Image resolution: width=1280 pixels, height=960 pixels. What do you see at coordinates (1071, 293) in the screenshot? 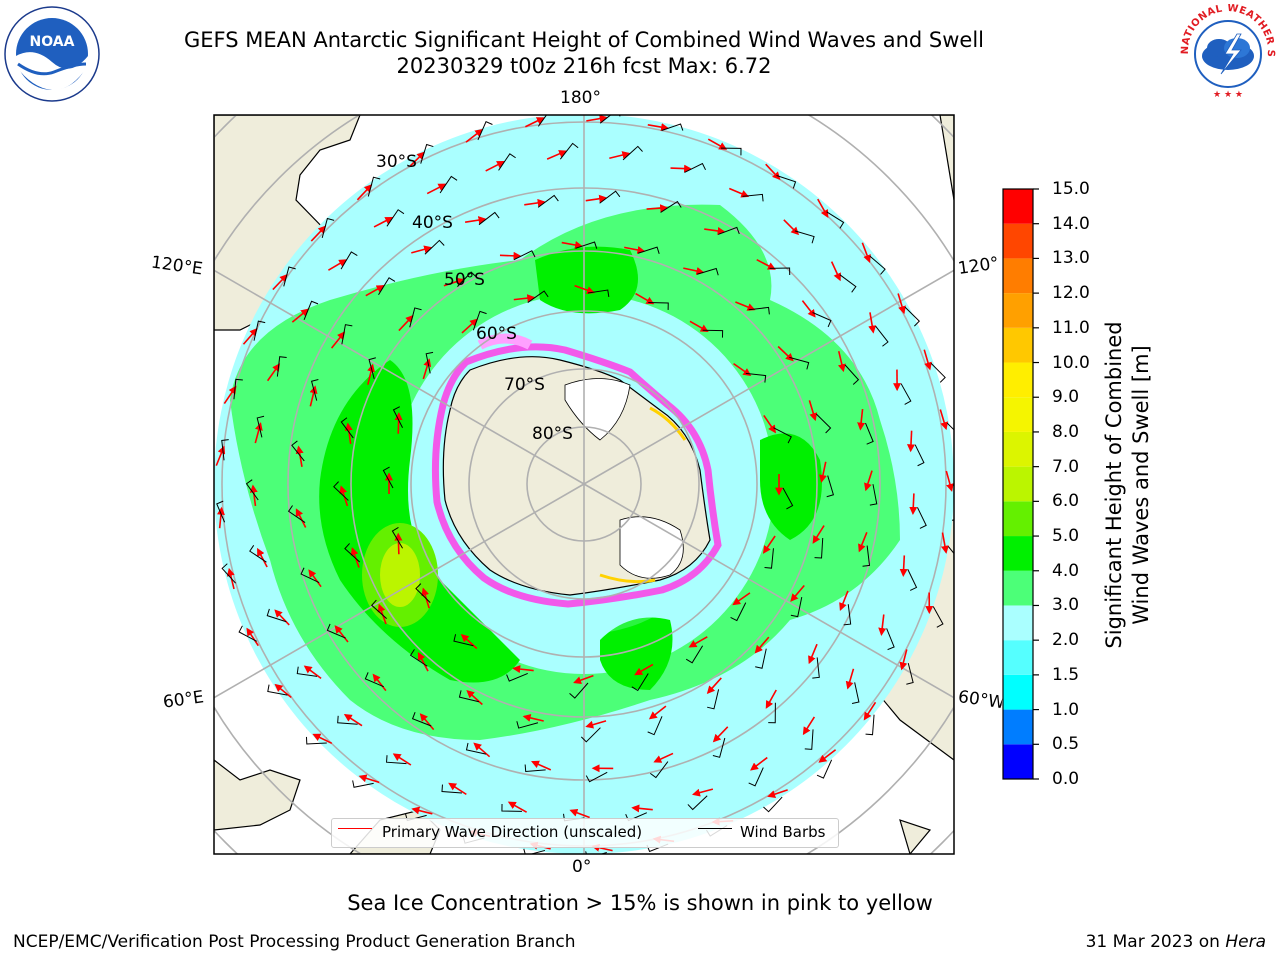
I see `colorbar-tick-label: 12.0` at bounding box center [1071, 293].